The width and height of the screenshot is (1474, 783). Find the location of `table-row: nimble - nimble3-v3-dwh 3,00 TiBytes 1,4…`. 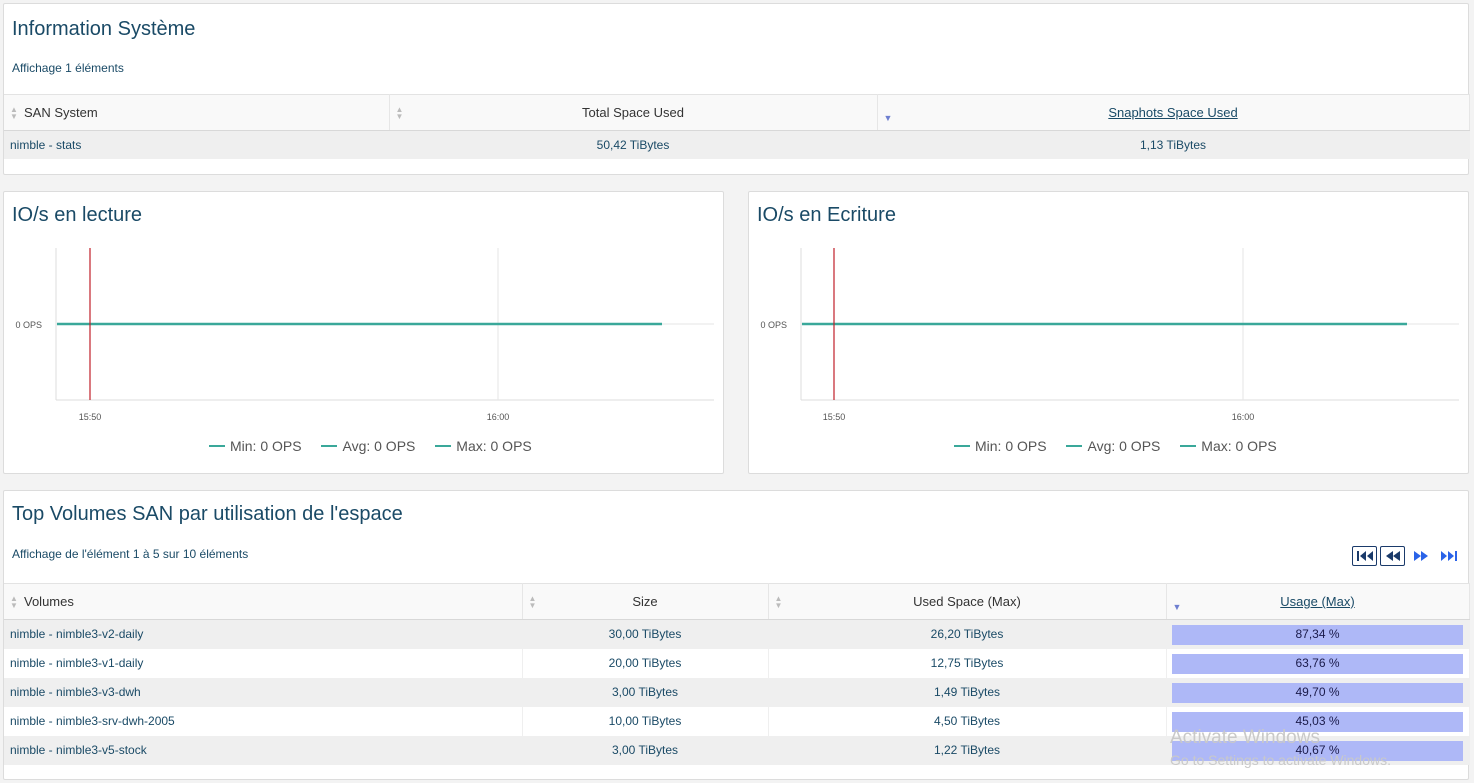

table-row: nimble - nimble3-v3-dwh 3,00 TiBytes 1,4… is located at coordinates (737, 692).